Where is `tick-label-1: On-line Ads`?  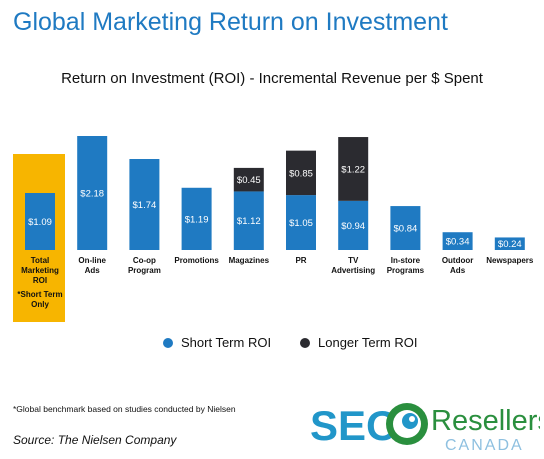
tick-label-1: On-line Ads is located at coordinates (92, 265).